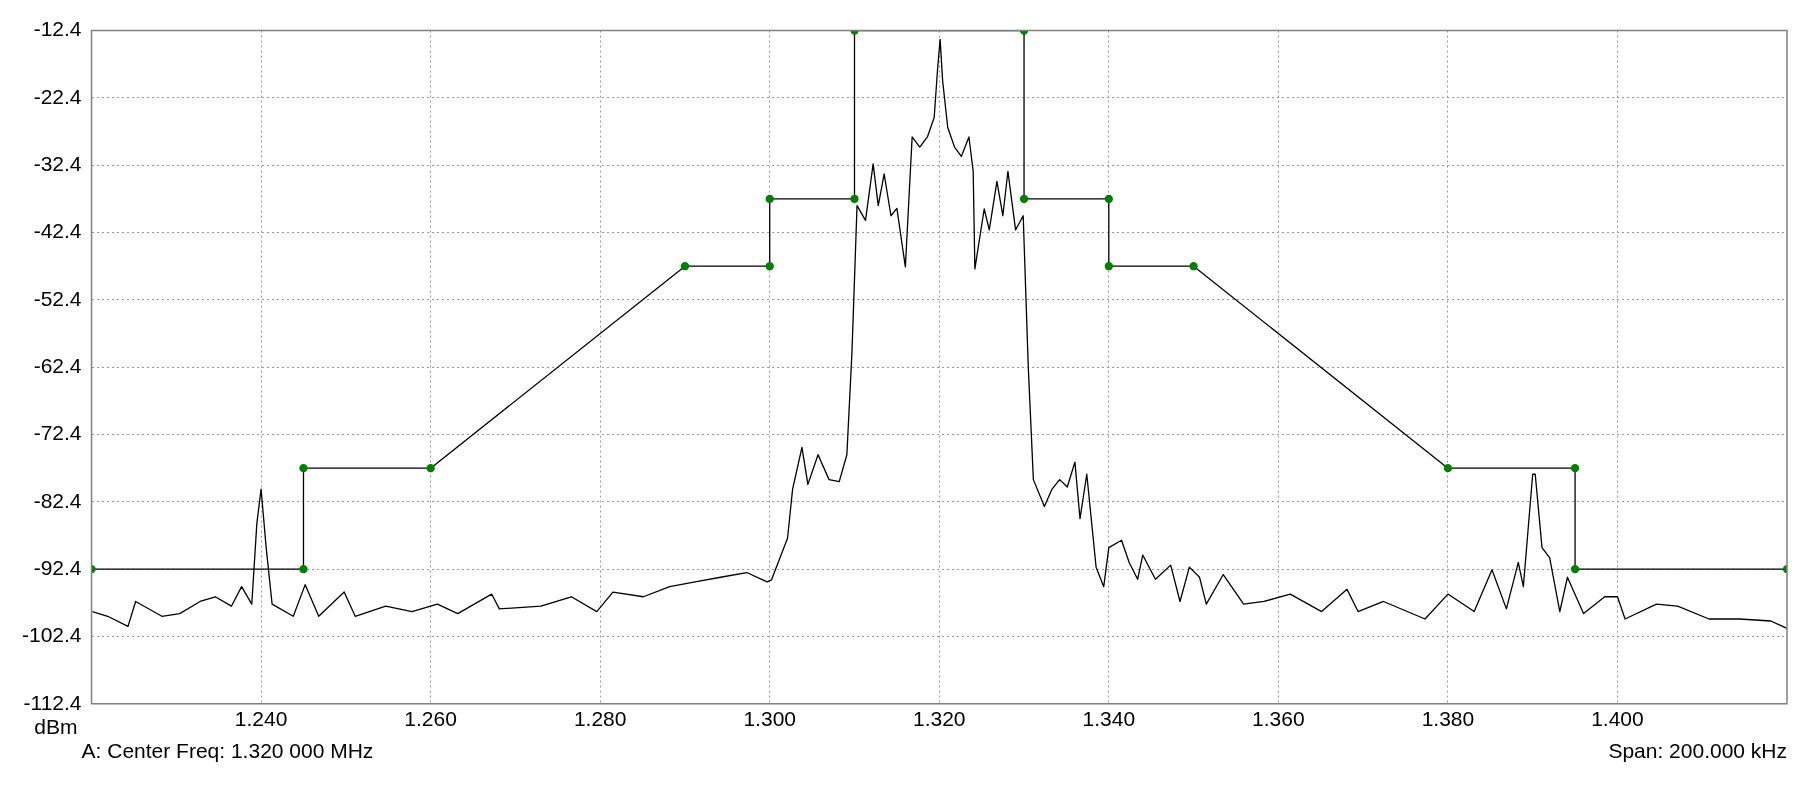 The image size is (1805, 804). I want to click on text: Span: 200.000 kHz, so click(1697, 751).